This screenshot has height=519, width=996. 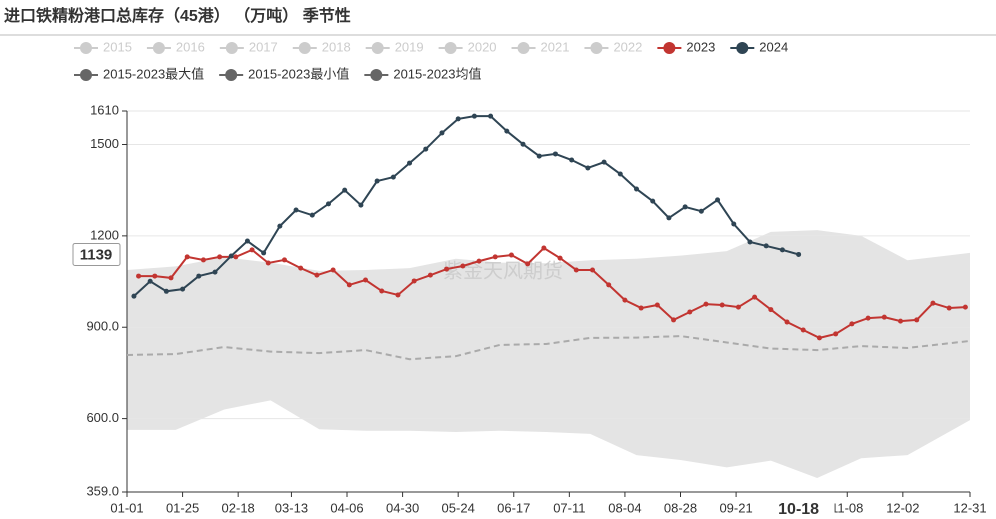 What do you see at coordinates (177, 15) in the screenshot?
I see `chart-title: 进口铁精粉港口总库存（45港） （万吨） 季节性` at bounding box center [177, 15].